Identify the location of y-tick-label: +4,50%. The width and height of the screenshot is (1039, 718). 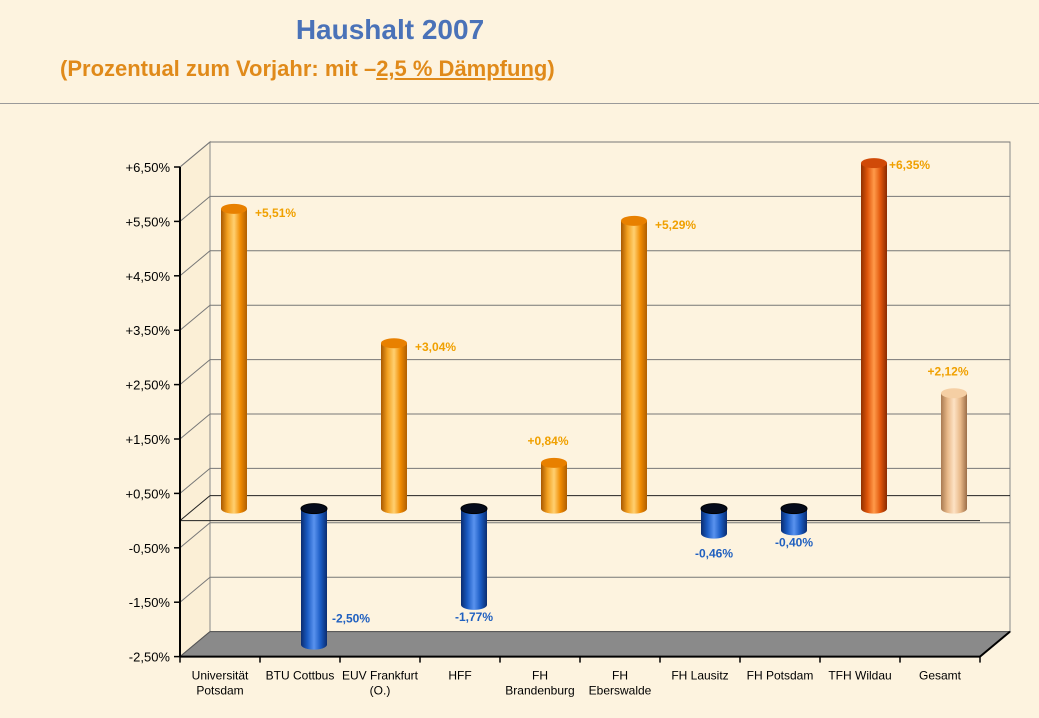
(148, 276).